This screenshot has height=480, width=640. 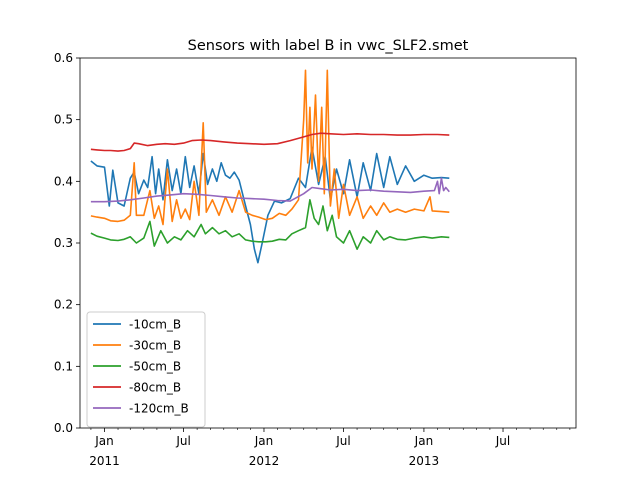 What do you see at coordinates (63, 181) in the screenshot?
I see `y-tick-label: 0.4` at bounding box center [63, 181].